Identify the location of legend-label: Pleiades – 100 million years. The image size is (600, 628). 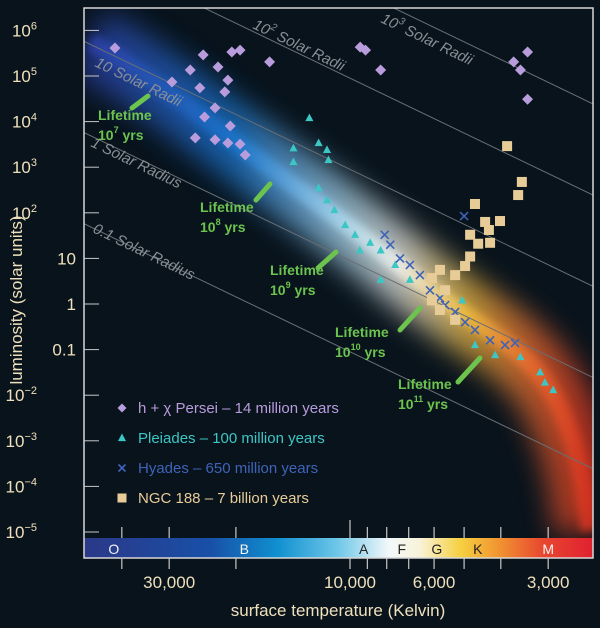
(231, 438).